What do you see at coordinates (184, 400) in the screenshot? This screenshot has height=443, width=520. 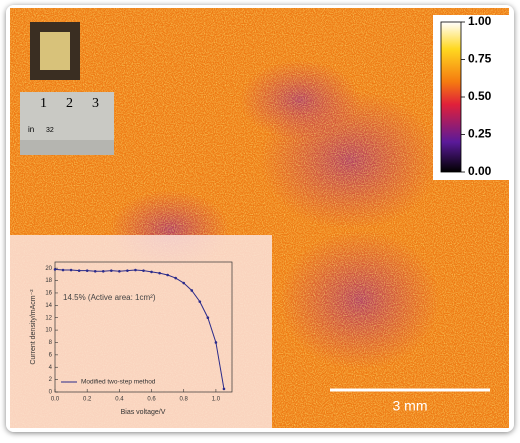 I see `x-tick-label: 0.8` at bounding box center [184, 400].